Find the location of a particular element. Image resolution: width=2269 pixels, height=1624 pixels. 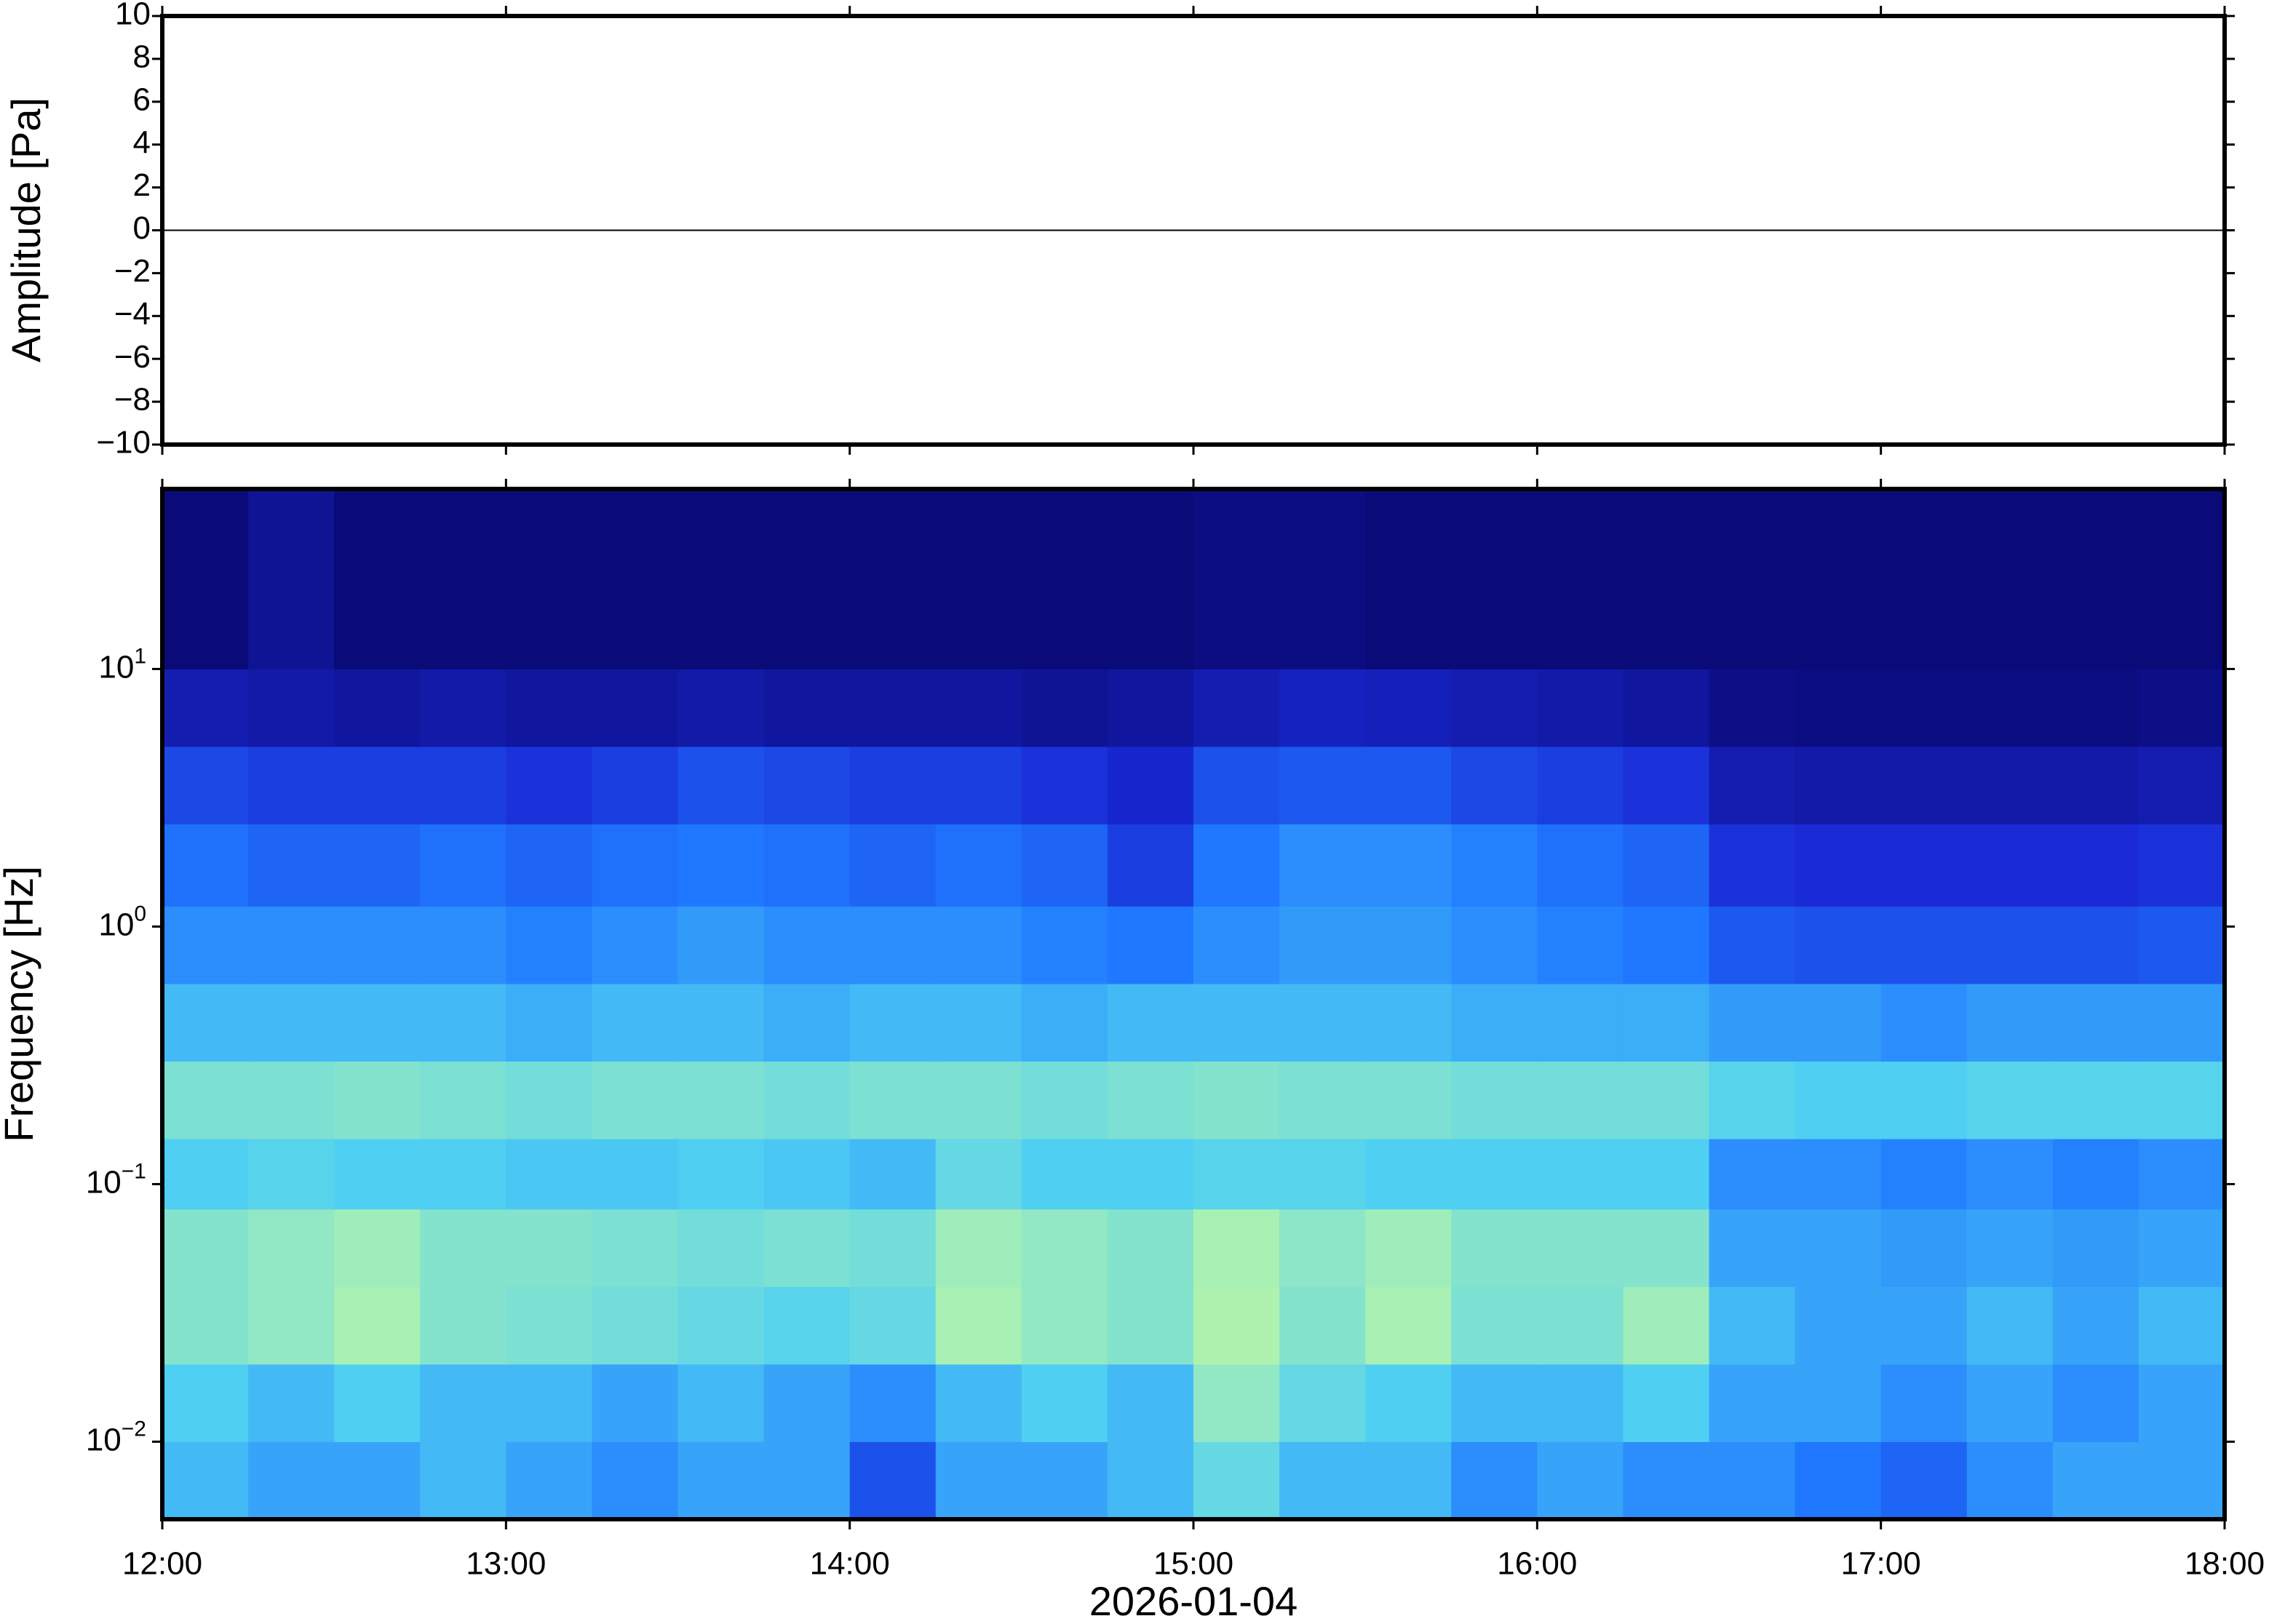

y-tick-exponent: −1 is located at coordinates (134, 1171).